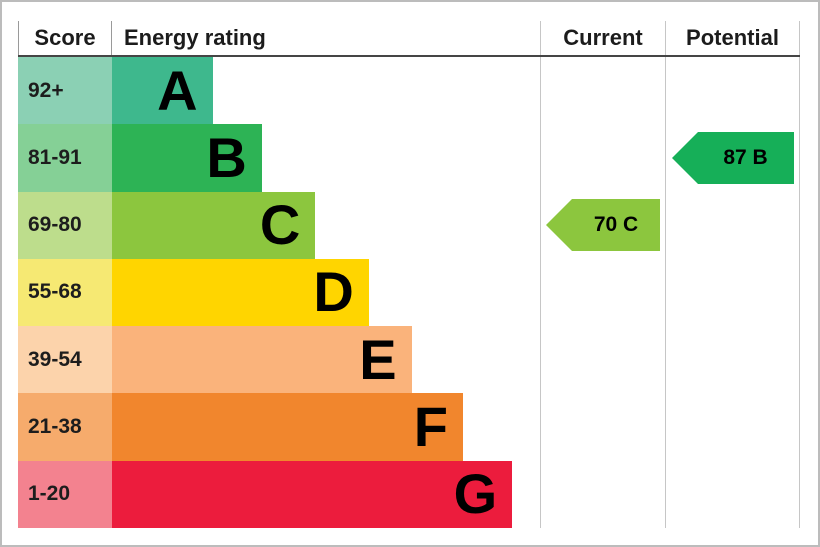  What do you see at coordinates (732, 427) in the screenshot?
I see `potential-cell-f` at bounding box center [732, 427].